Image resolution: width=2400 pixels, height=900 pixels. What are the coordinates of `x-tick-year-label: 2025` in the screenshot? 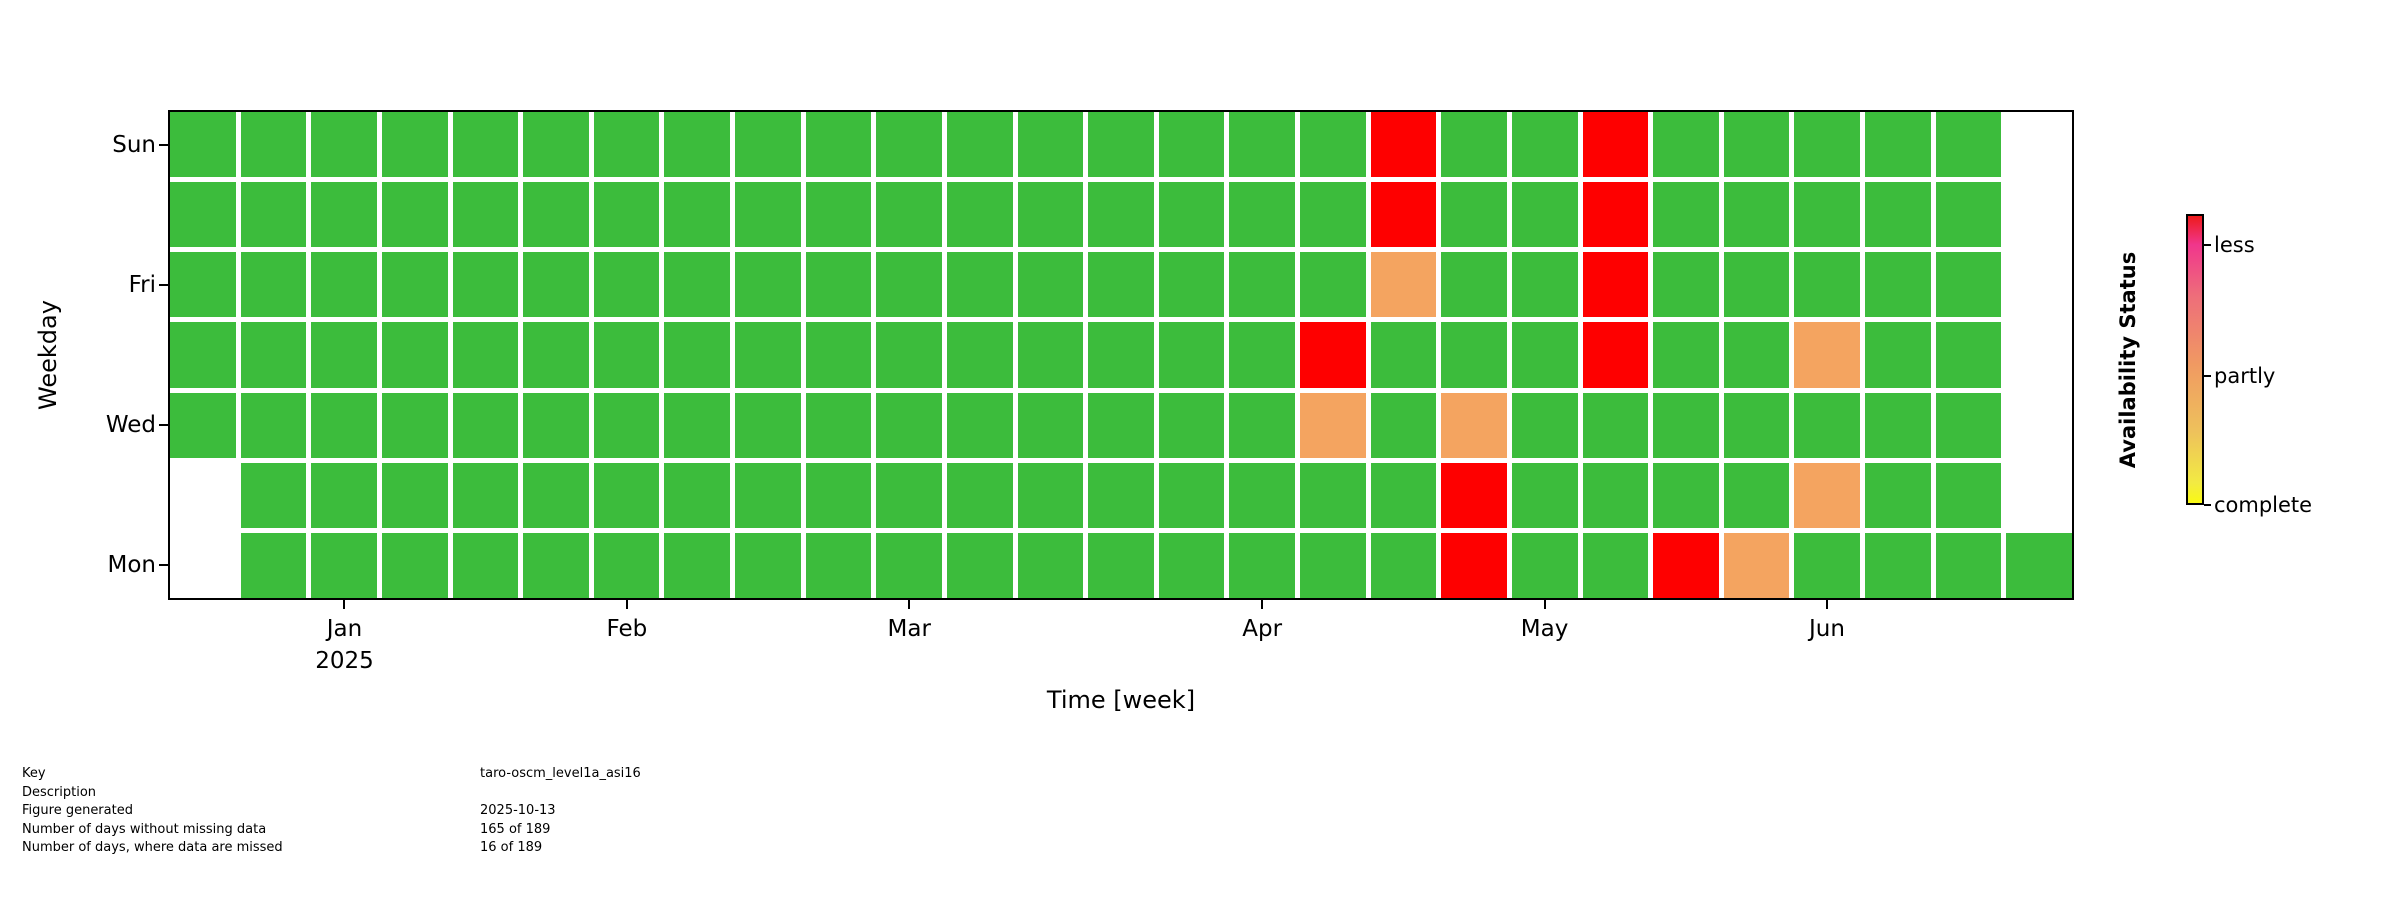 It's located at (344, 661).